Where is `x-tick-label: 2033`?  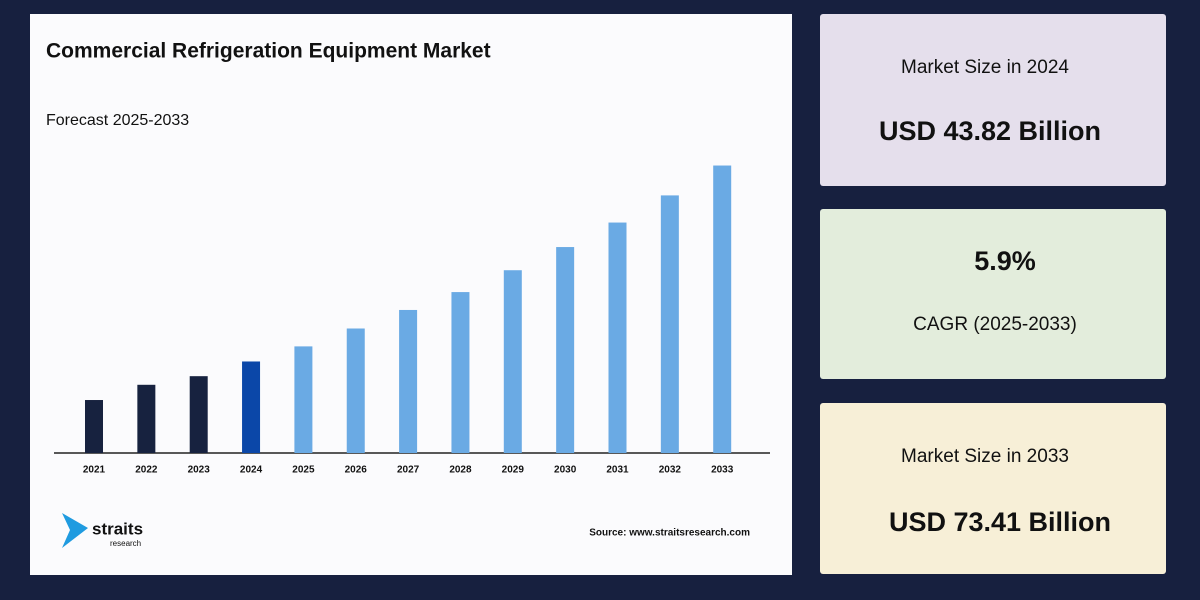
x-tick-label: 2033 is located at coordinates (722, 470).